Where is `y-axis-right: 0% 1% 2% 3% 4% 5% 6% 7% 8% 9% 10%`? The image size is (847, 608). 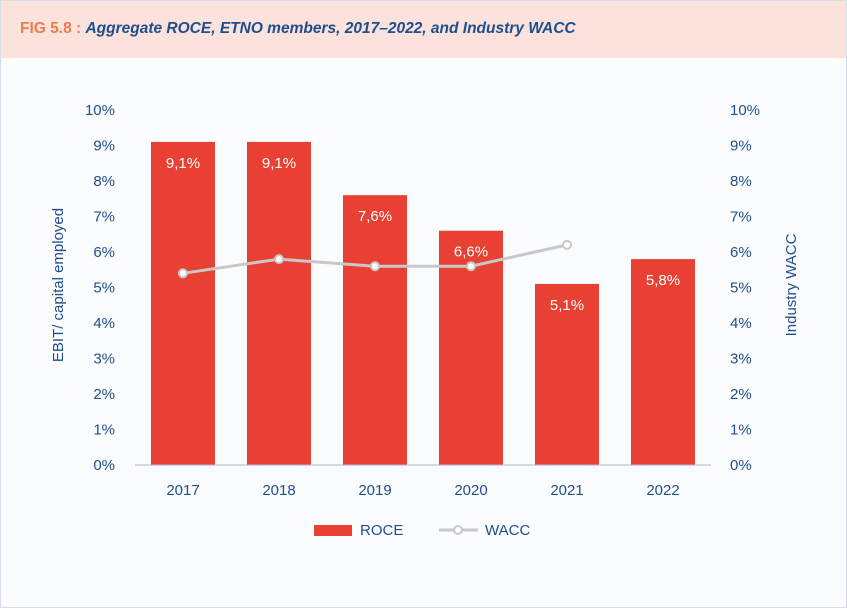 y-axis-right: 0% 1% 2% 3% 4% 5% 6% 7% 8% 9% 10% is located at coordinates (745, 288).